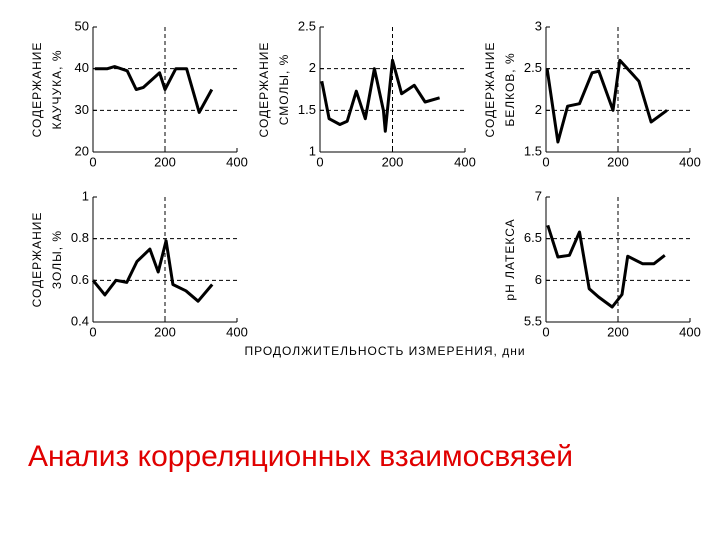  What do you see at coordinates (82, 67) in the screenshot?
I see `y-tick-label: 40` at bounding box center [82, 67].